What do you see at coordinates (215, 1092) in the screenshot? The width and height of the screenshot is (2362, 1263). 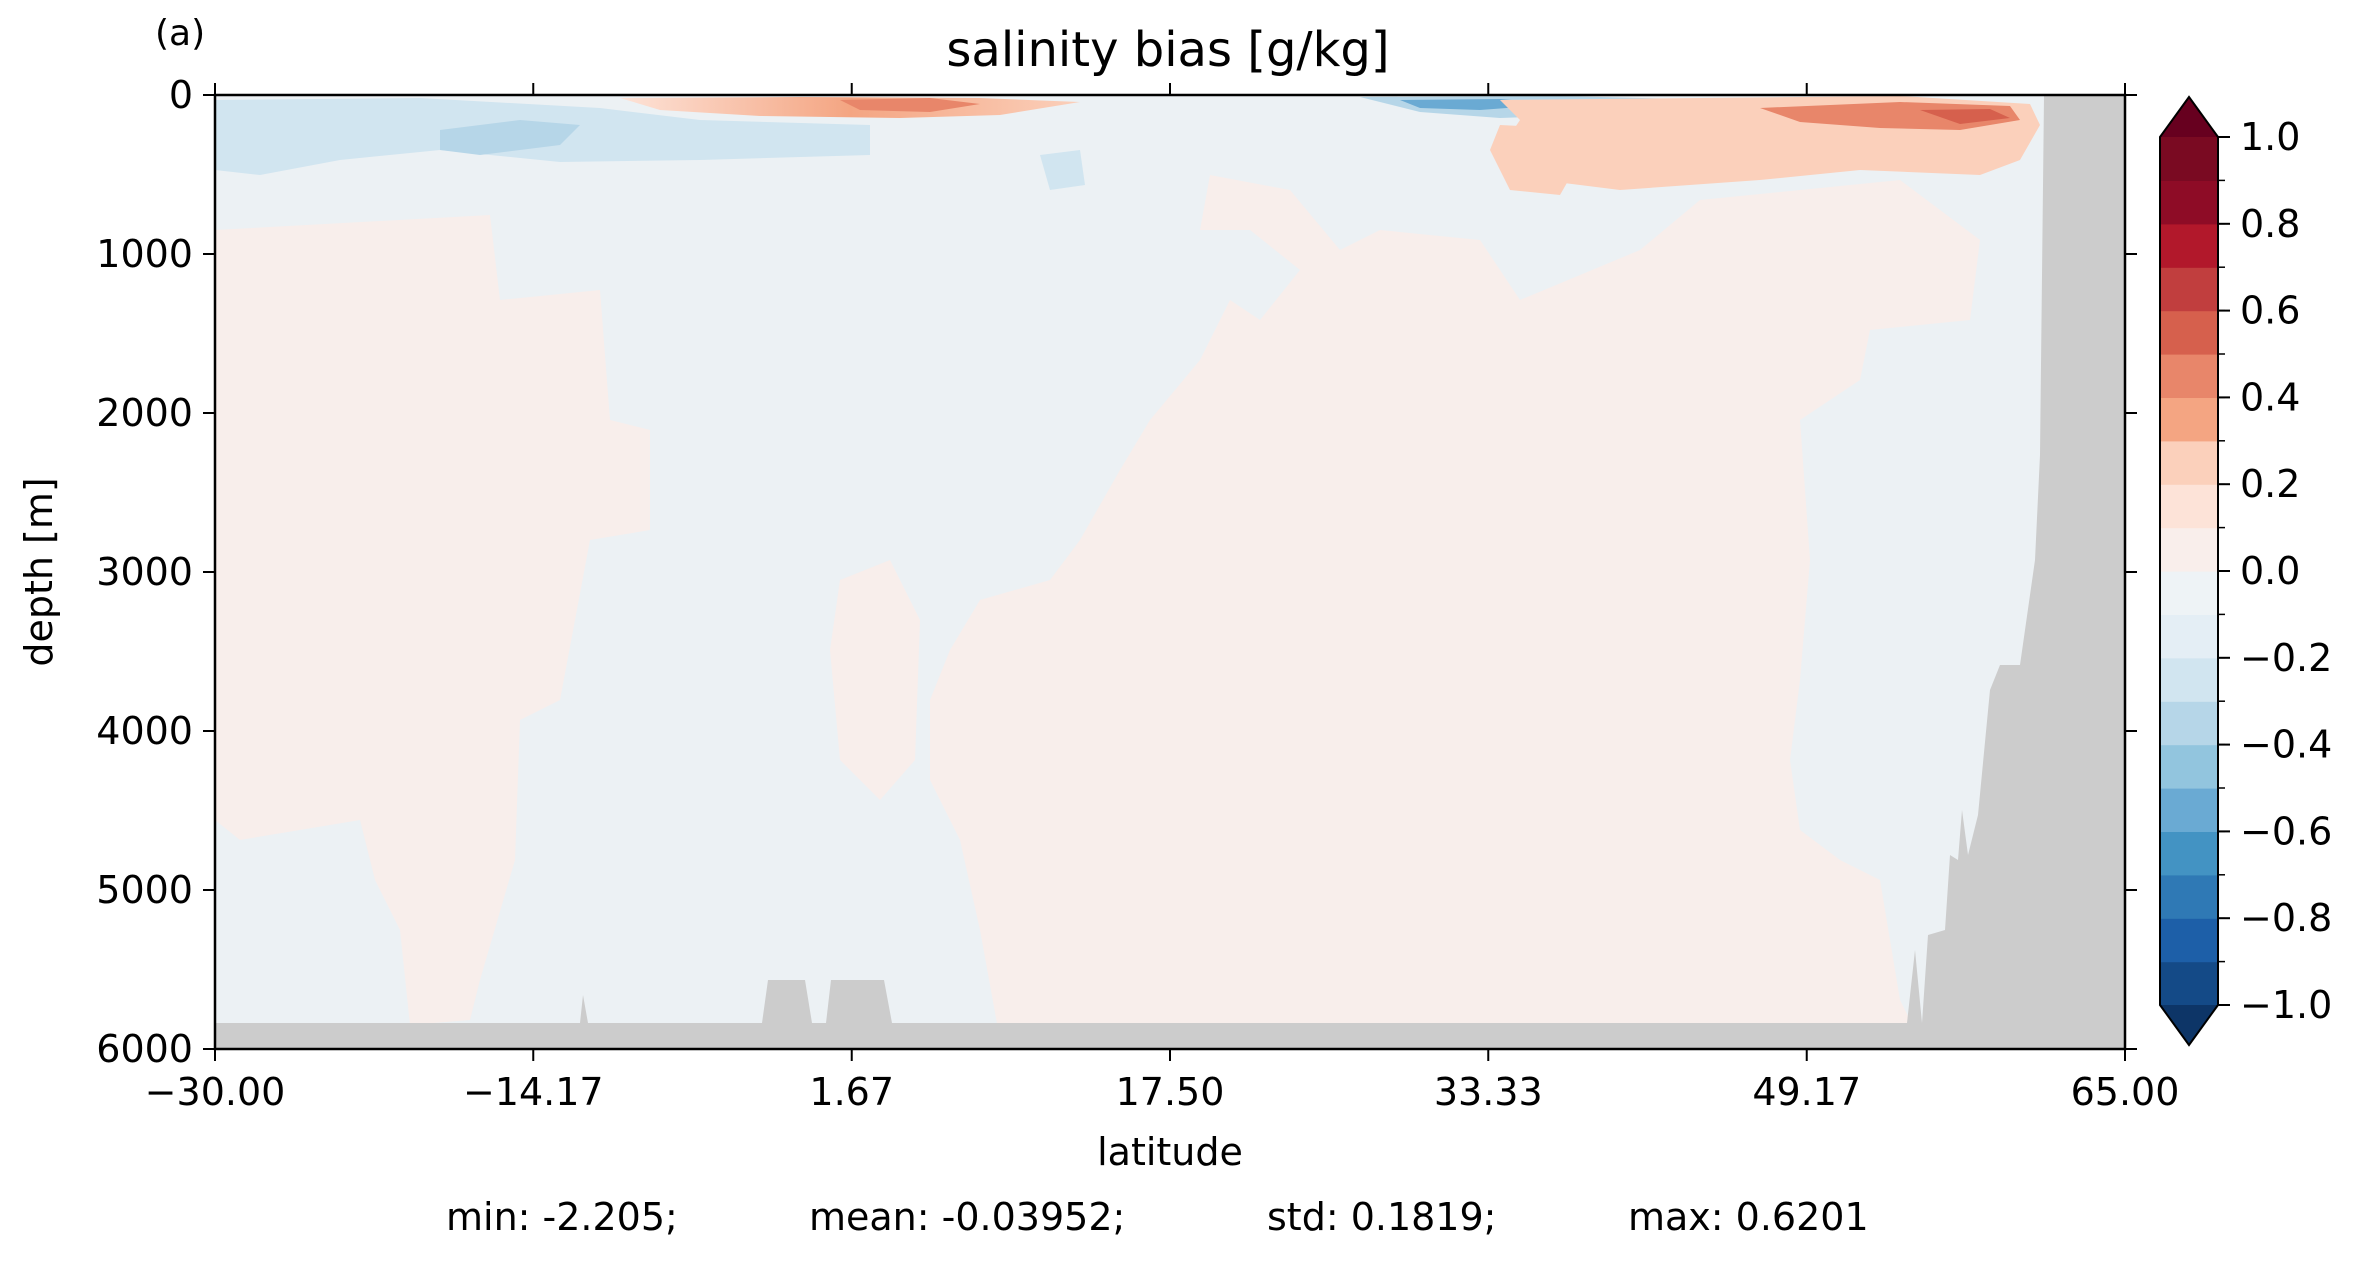 I see `x-tick-label: −30.00` at bounding box center [215, 1092].